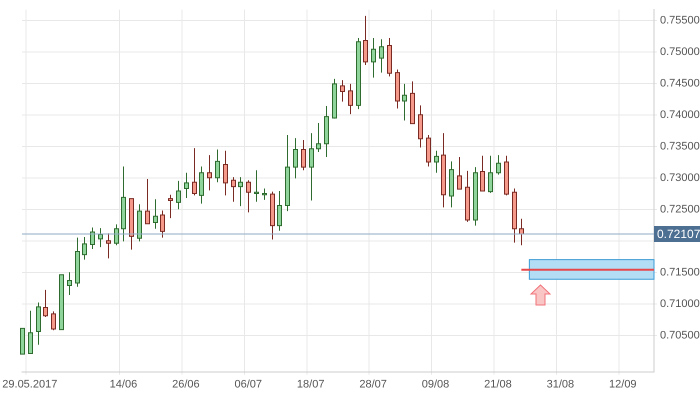 The image size is (700, 394). I want to click on x-tick-label: 09/08, so click(436, 384).